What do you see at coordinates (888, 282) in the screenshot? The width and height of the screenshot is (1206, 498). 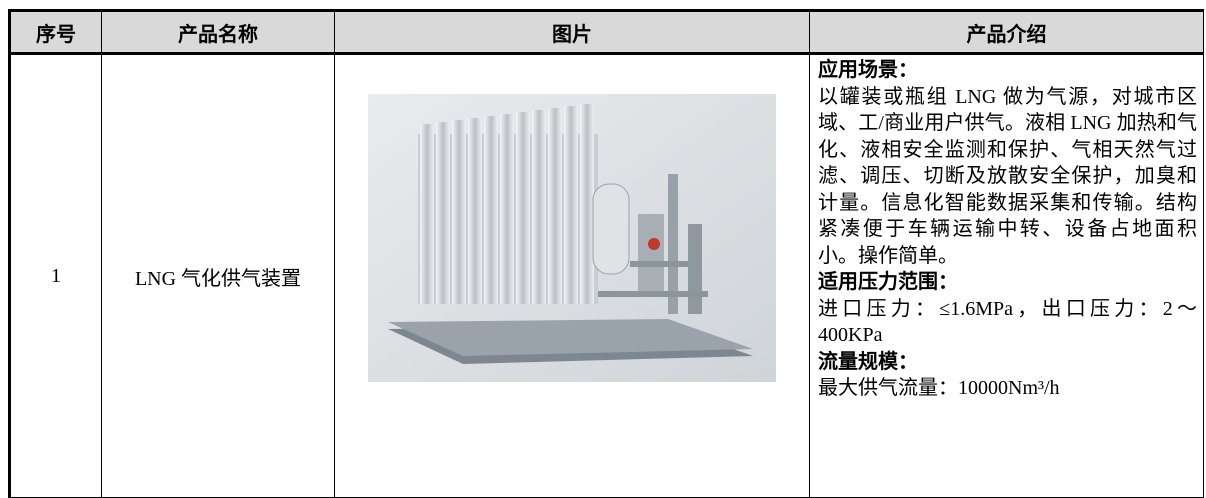 I see `section-heading: 适用压力范围：` at bounding box center [888, 282].